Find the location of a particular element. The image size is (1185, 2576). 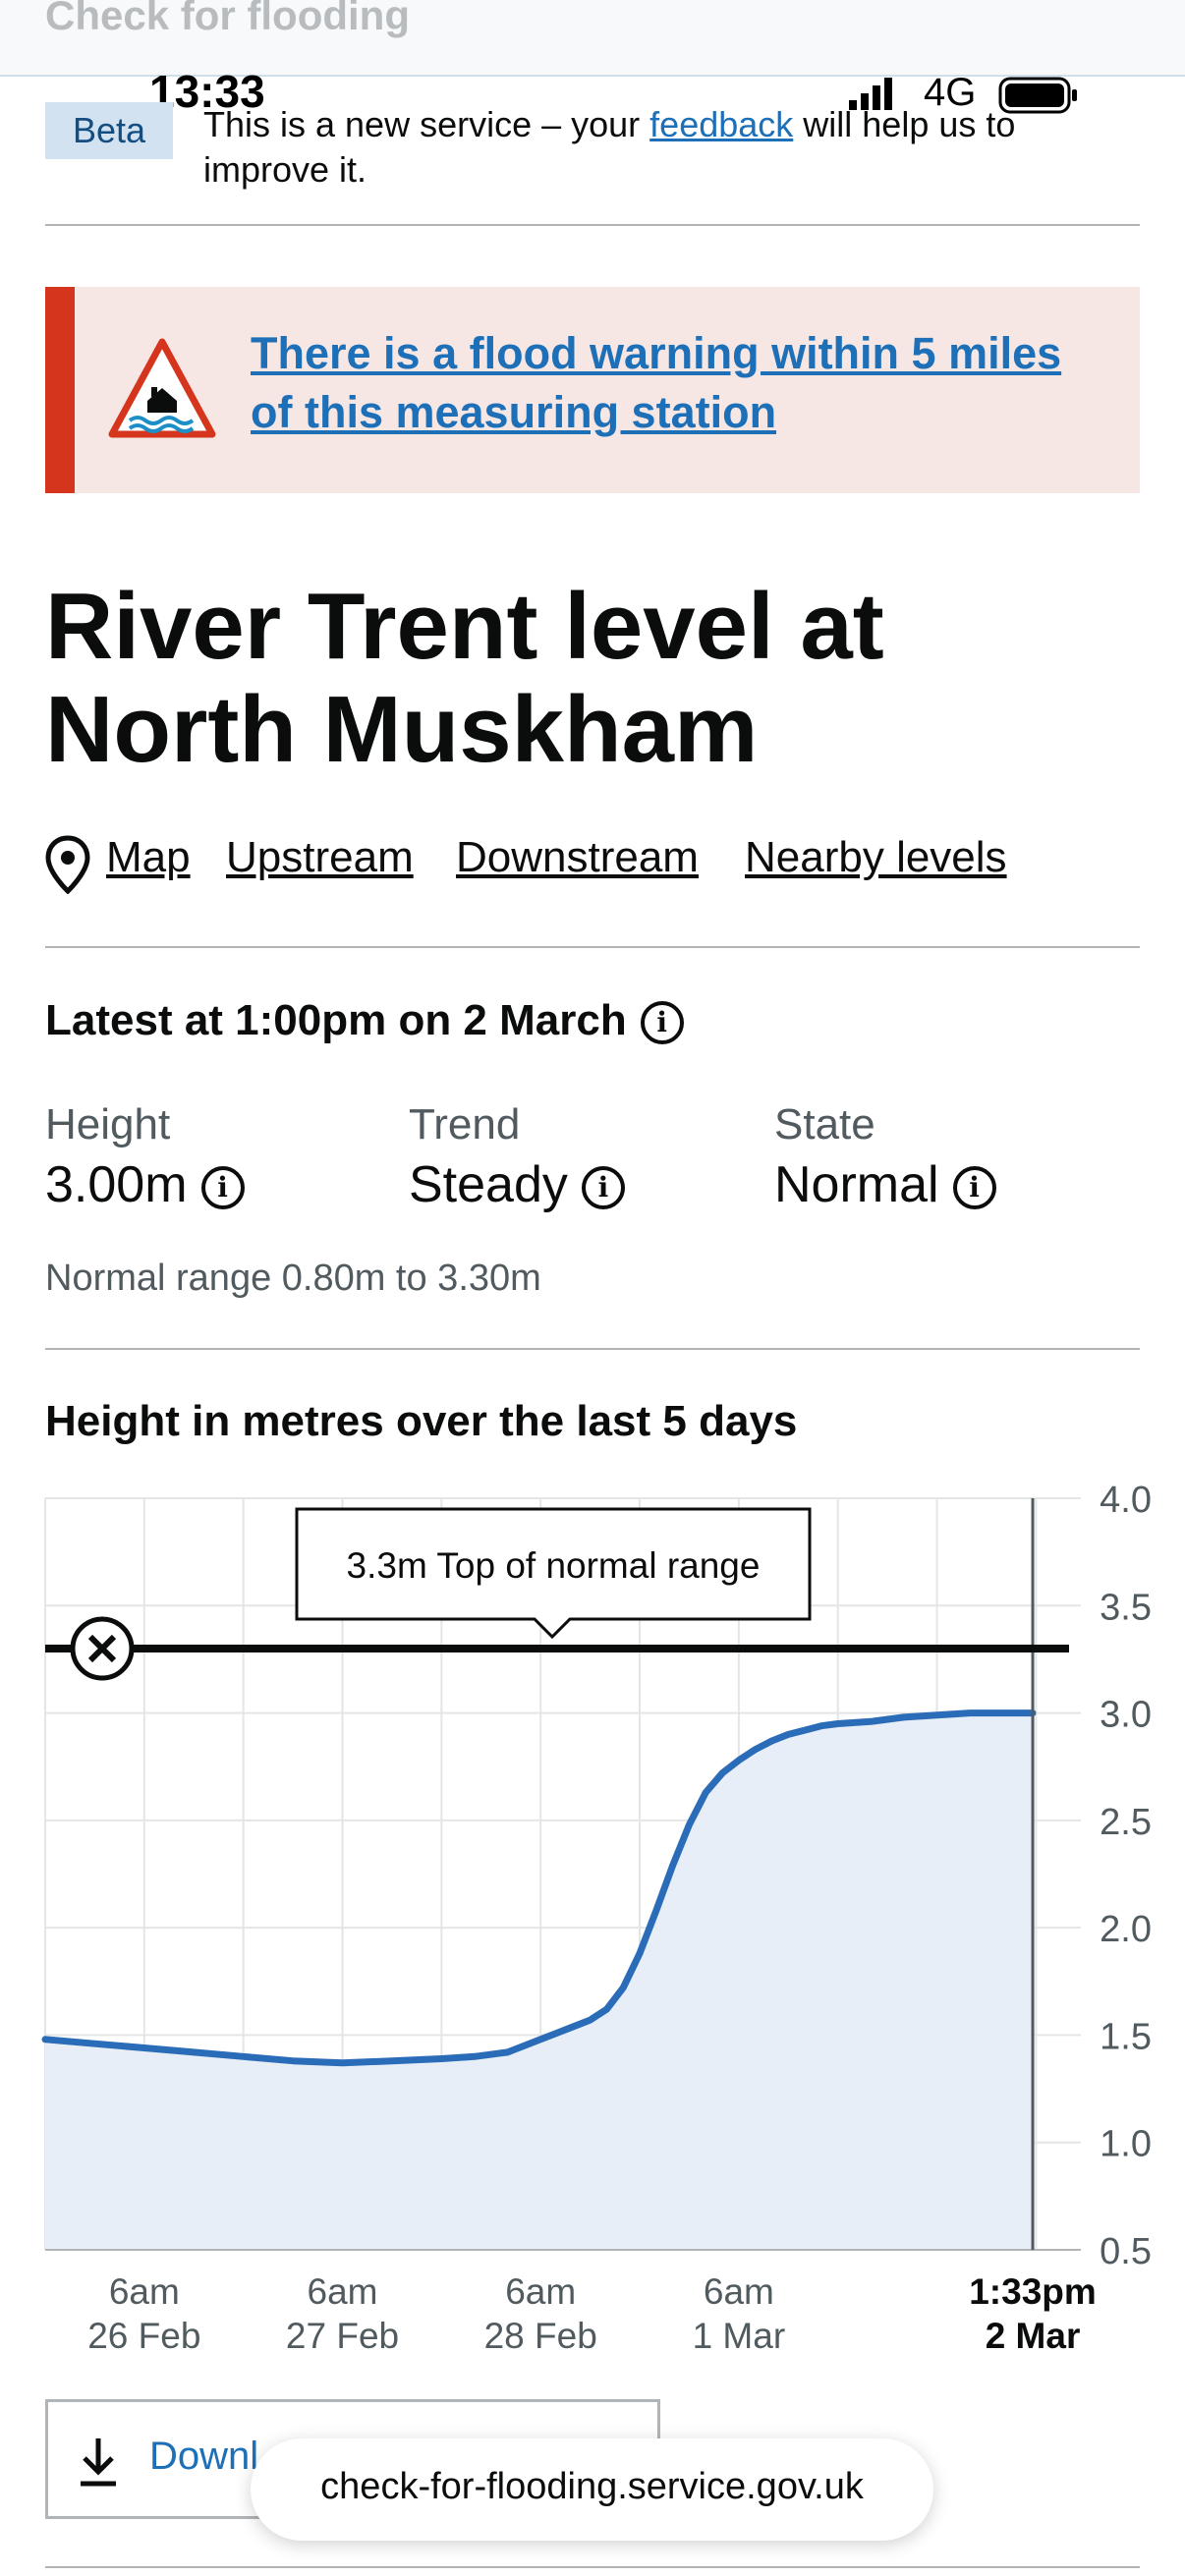

browser-url-bar is located at coordinates (592, 2489).